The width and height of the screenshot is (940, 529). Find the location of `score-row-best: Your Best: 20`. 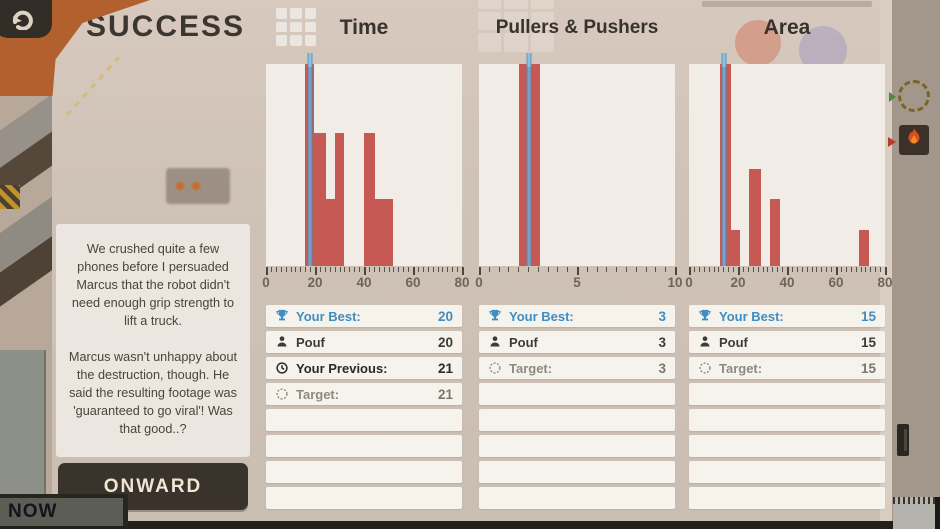

score-row-best: Your Best: 20 is located at coordinates (364, 316).